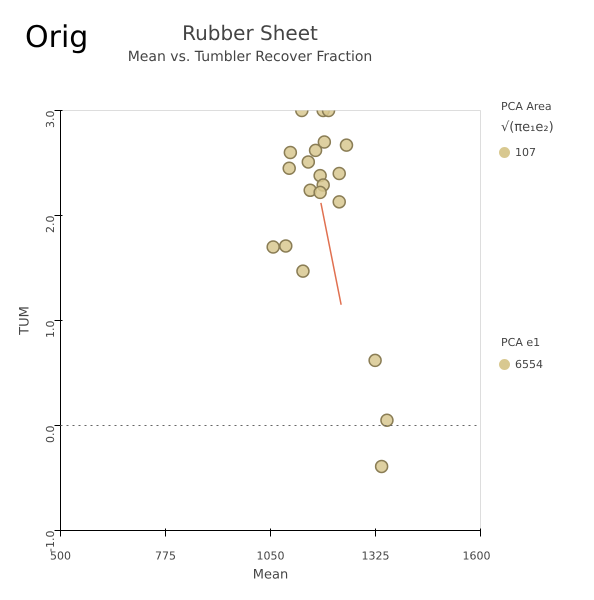 The image size is (594, 600). I want to click on x-tick-label: 775, so click(165, 556).